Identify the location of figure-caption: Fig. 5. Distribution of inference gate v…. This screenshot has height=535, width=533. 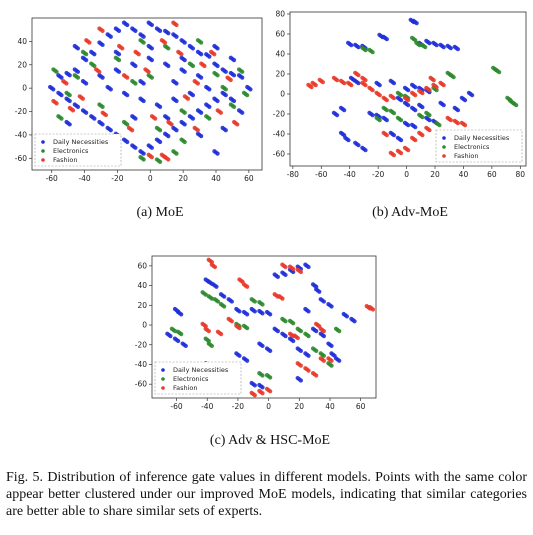
(266, 494).